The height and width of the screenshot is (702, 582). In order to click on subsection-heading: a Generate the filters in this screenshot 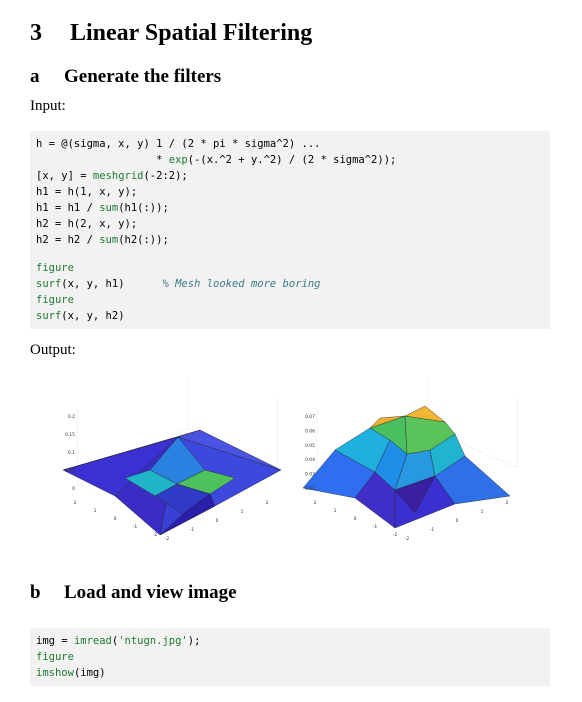, I will do `click(125, 77)`.